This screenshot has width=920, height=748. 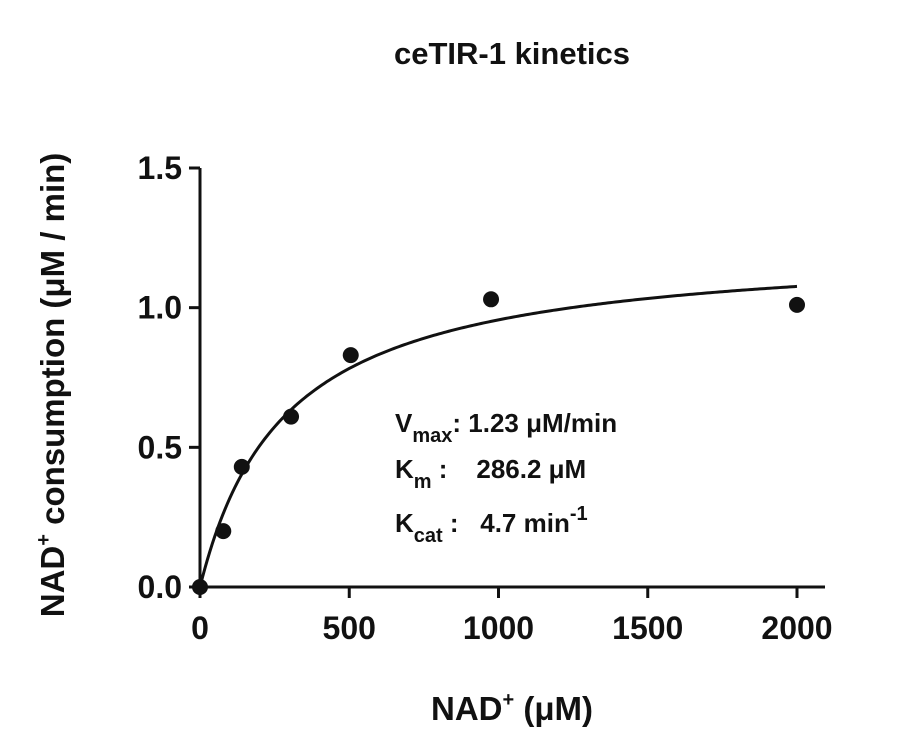 I want to click on x-axis-label: NAD+ (μM), so click(x=512, y=708).